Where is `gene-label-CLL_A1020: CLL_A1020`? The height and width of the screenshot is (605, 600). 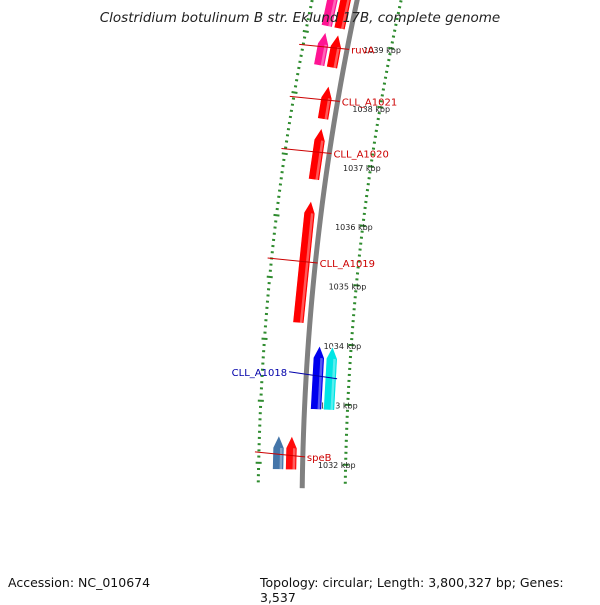 gene-label-CLL_A1020: CLL_A1020 is located at coordinates (360, 155).